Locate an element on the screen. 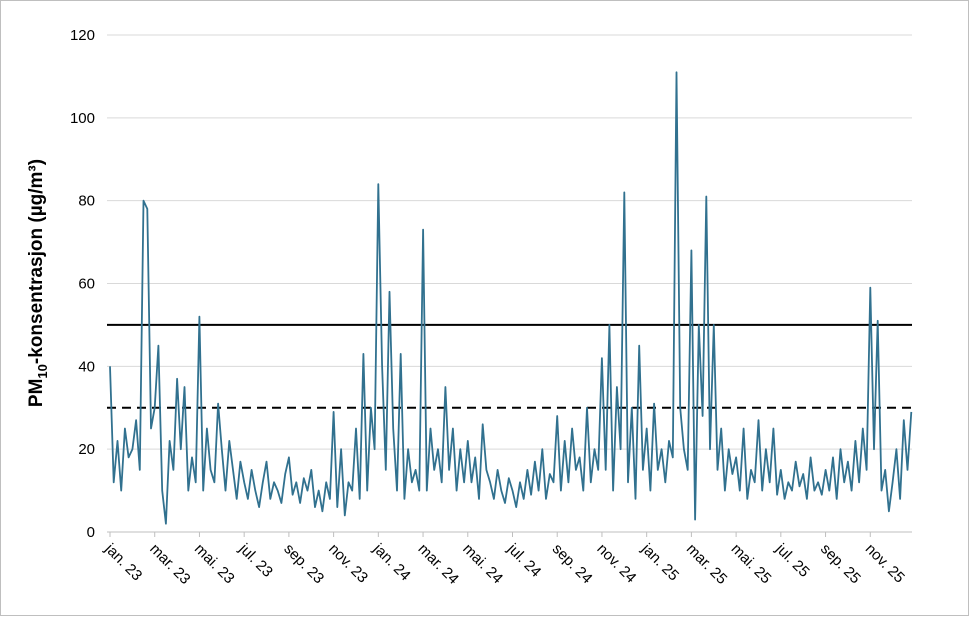  y-tick-label: 20 is located at coordinates (86, 449).